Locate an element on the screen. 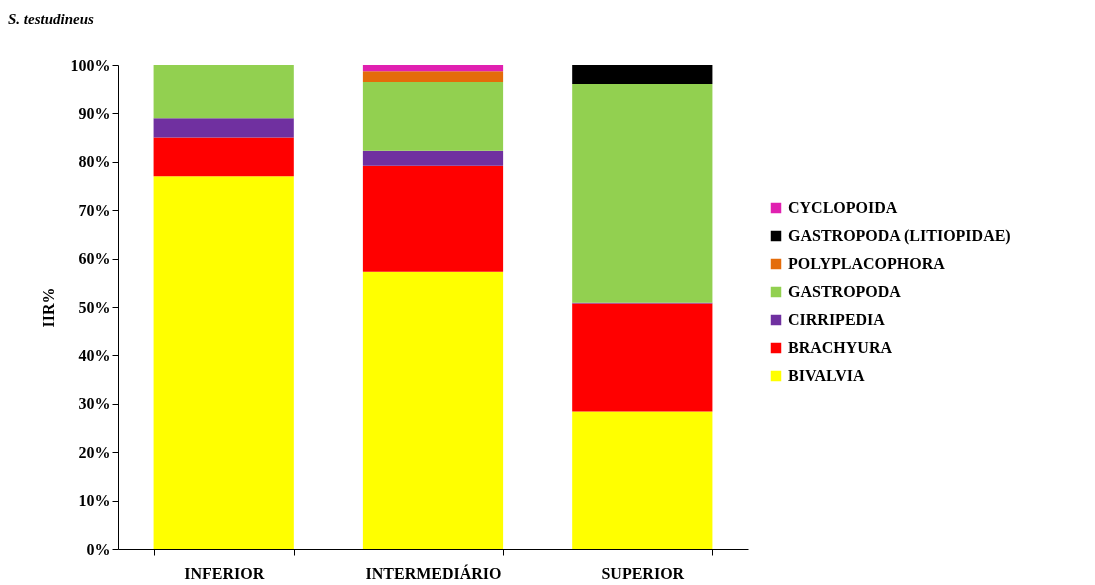 Image resolution: width=1095 pixels, height=585 pixels. y-tick-label: 10% is located at coordinates (94, 501).